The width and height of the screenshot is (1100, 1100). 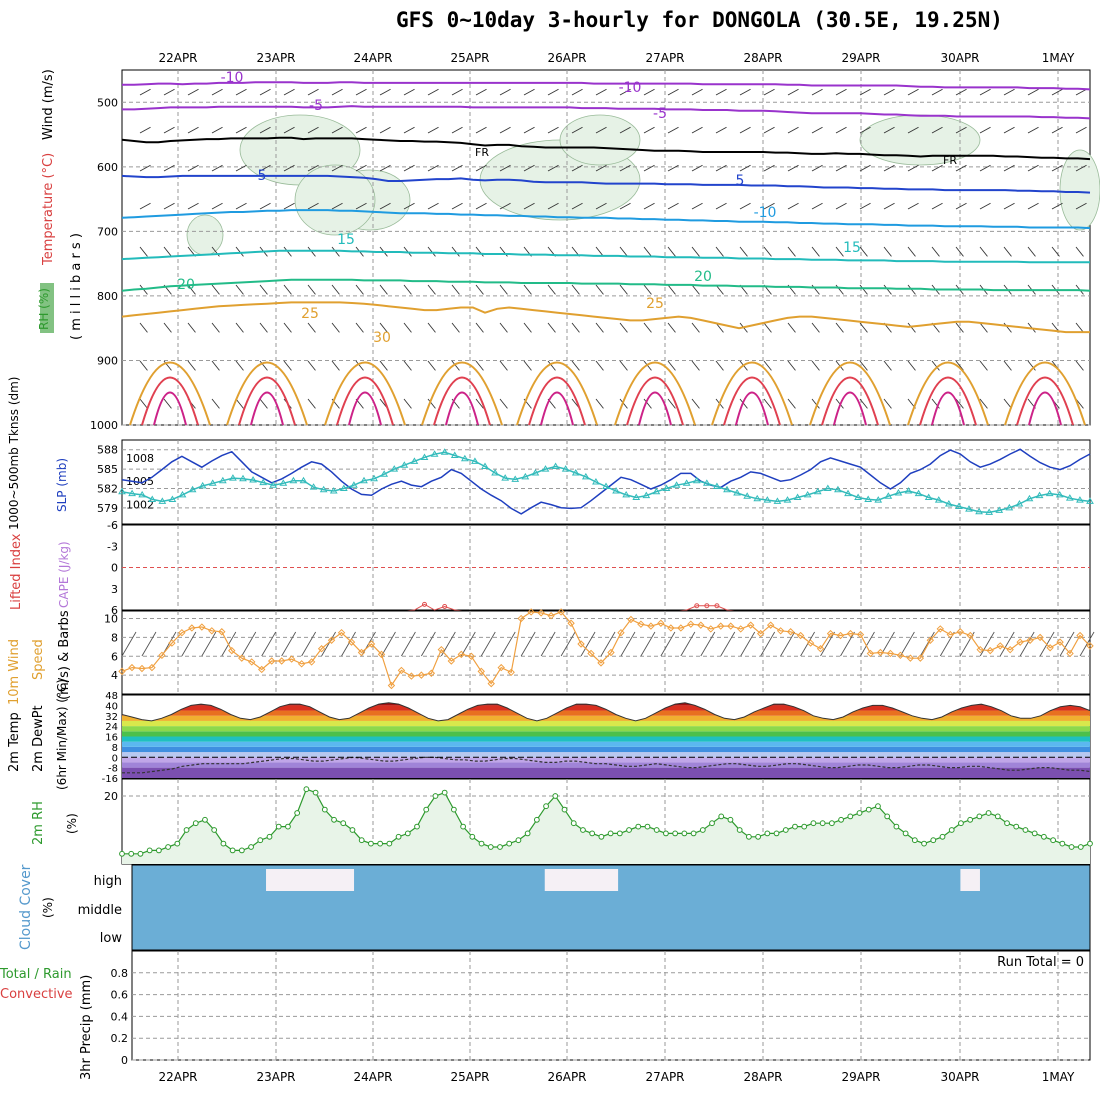 What do you see at coordinates (124, 1060) in the screenshot?
I see `precip-ytick: 0` at bounding box center [124, 1060].